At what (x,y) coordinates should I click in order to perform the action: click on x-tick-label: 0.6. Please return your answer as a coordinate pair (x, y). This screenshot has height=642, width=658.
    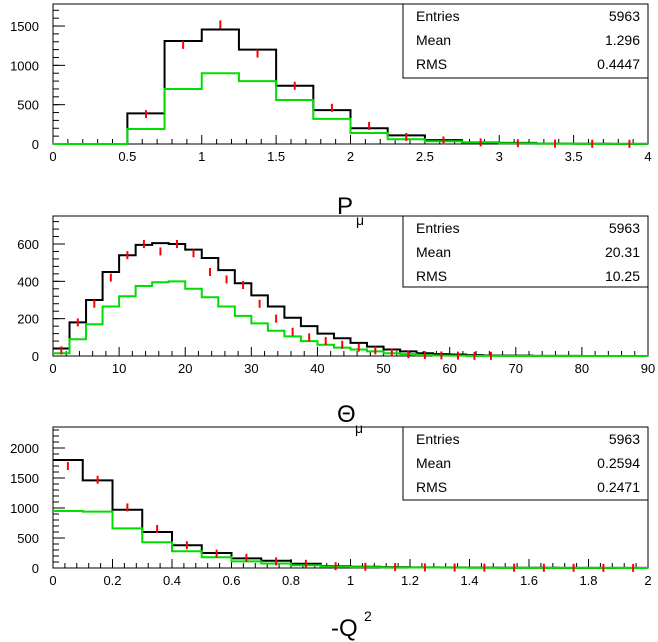
    Looking at the image, I should click on (231, 580).